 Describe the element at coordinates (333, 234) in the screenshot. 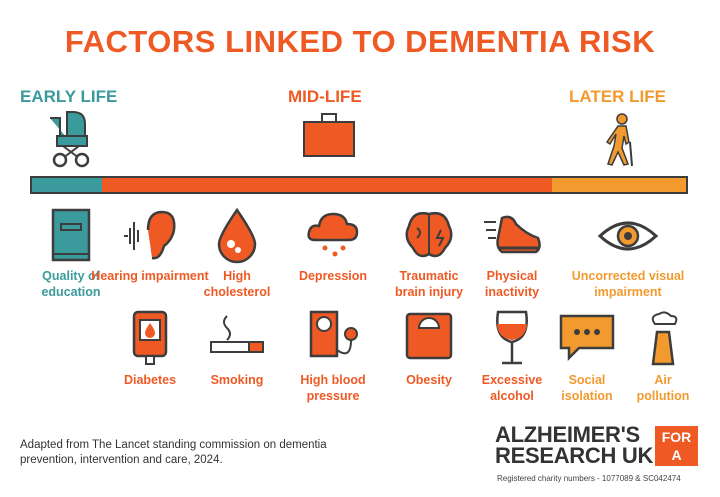

I see `rain-cloud-icon` at that location.